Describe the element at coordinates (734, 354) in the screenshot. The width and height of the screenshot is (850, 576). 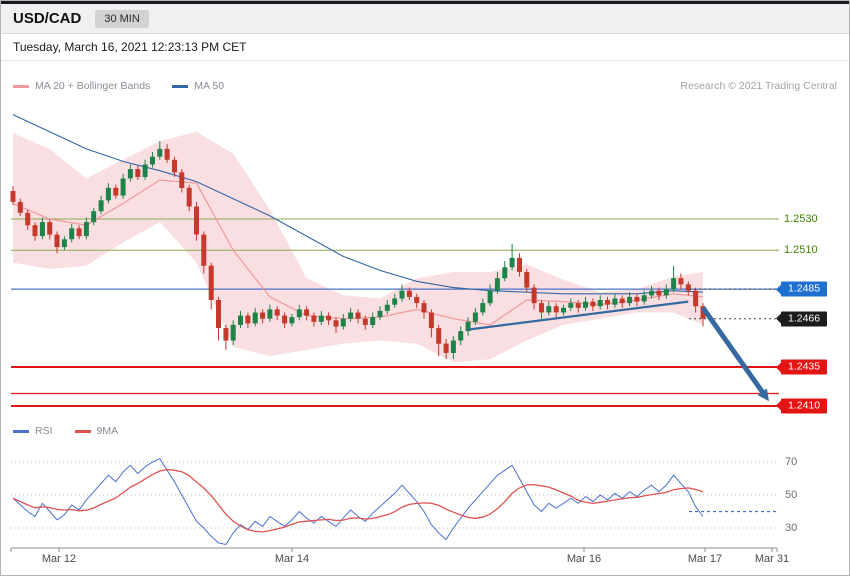
I see `forecast-arrow` at that location.